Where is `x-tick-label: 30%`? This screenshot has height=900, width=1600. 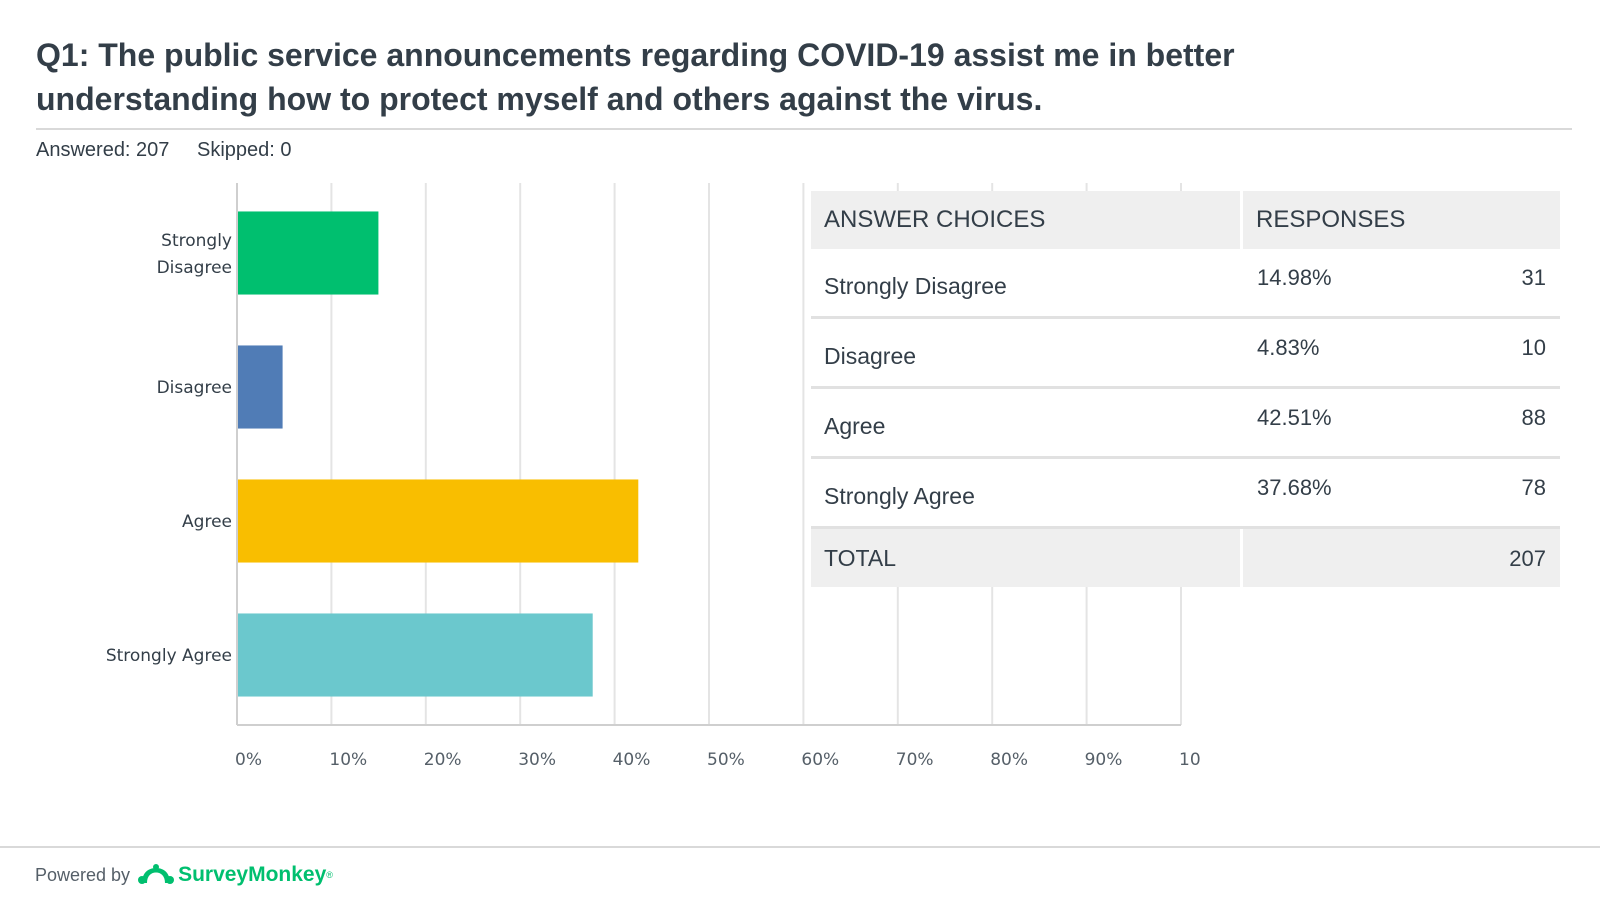
x-tick-label: 30% is located at coordinates (537, 760).